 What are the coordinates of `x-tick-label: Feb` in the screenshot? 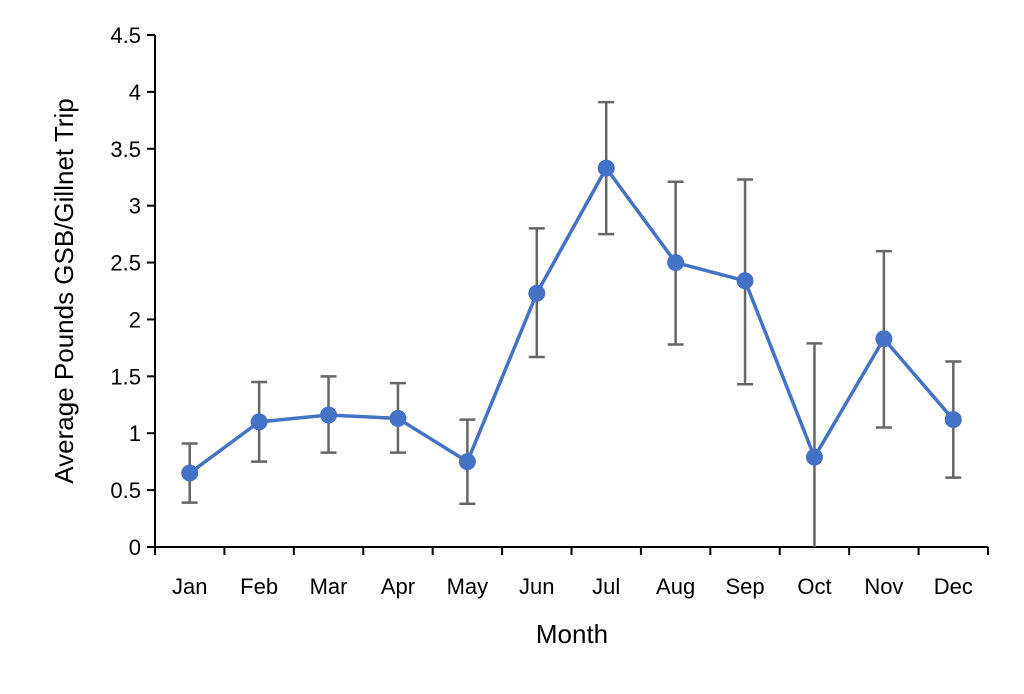 It's located at (259, 586).